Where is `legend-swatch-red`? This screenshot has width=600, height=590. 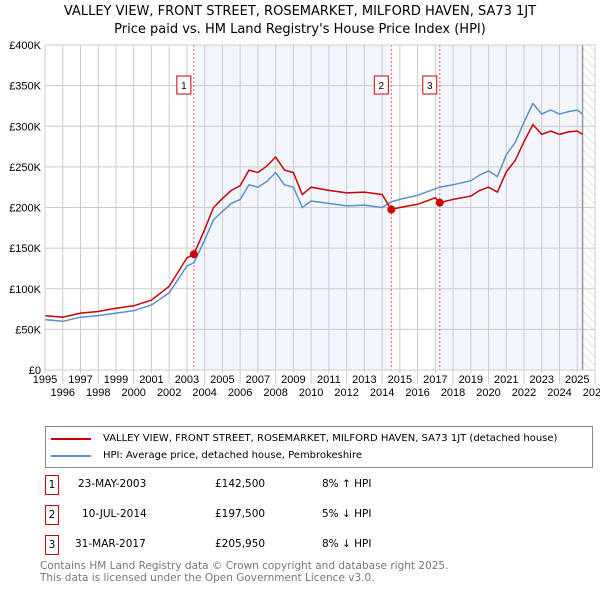
legend-swatch-red is located at coordinates (71, 438).